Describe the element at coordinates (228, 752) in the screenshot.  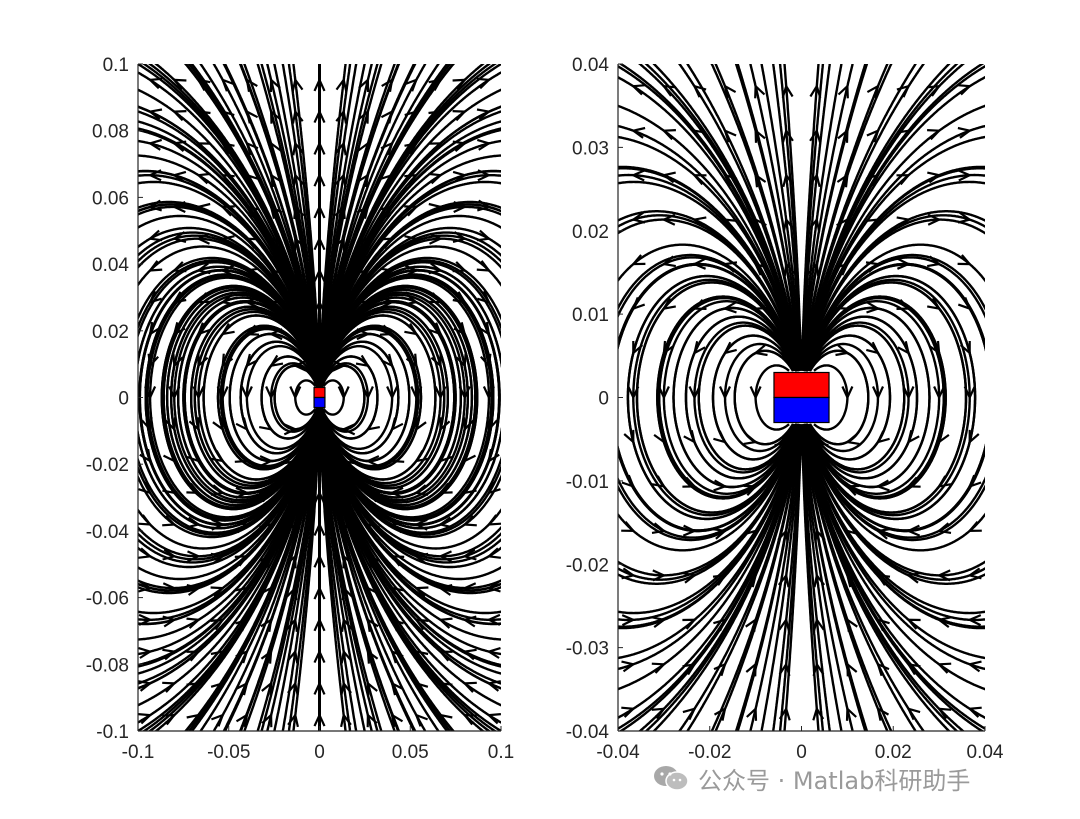
I see `x-tick-label: -0.05` at that location.